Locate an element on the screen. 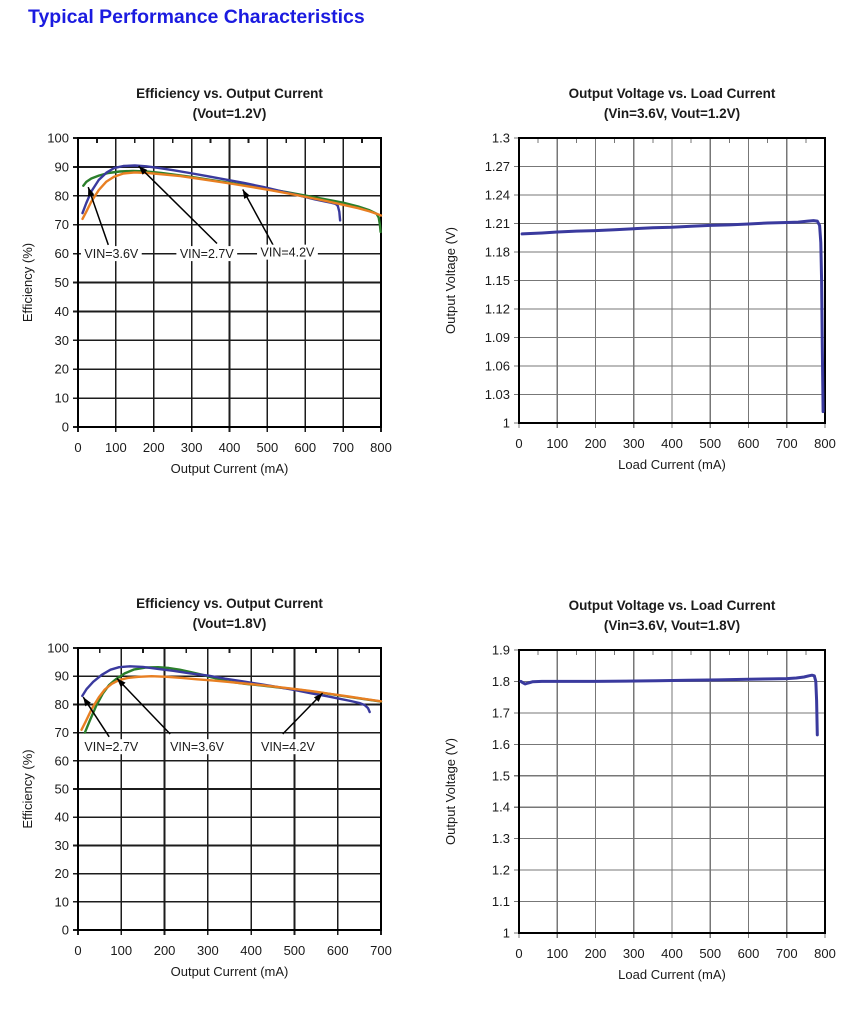 Image resolution: width=865 pixels, height=1012 pixels. tick-label: 1.15 is located at coordinates (497, 280).